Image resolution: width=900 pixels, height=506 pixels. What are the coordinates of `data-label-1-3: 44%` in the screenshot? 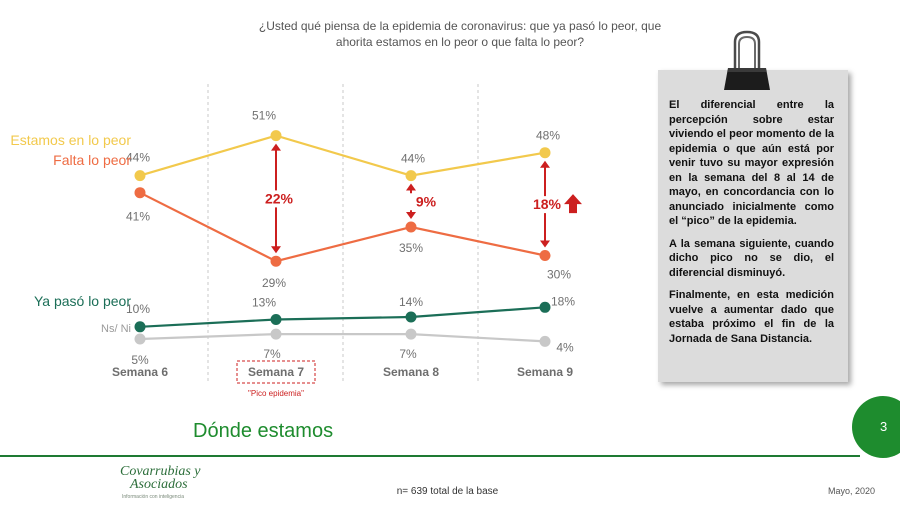 It's located at (413, 159).